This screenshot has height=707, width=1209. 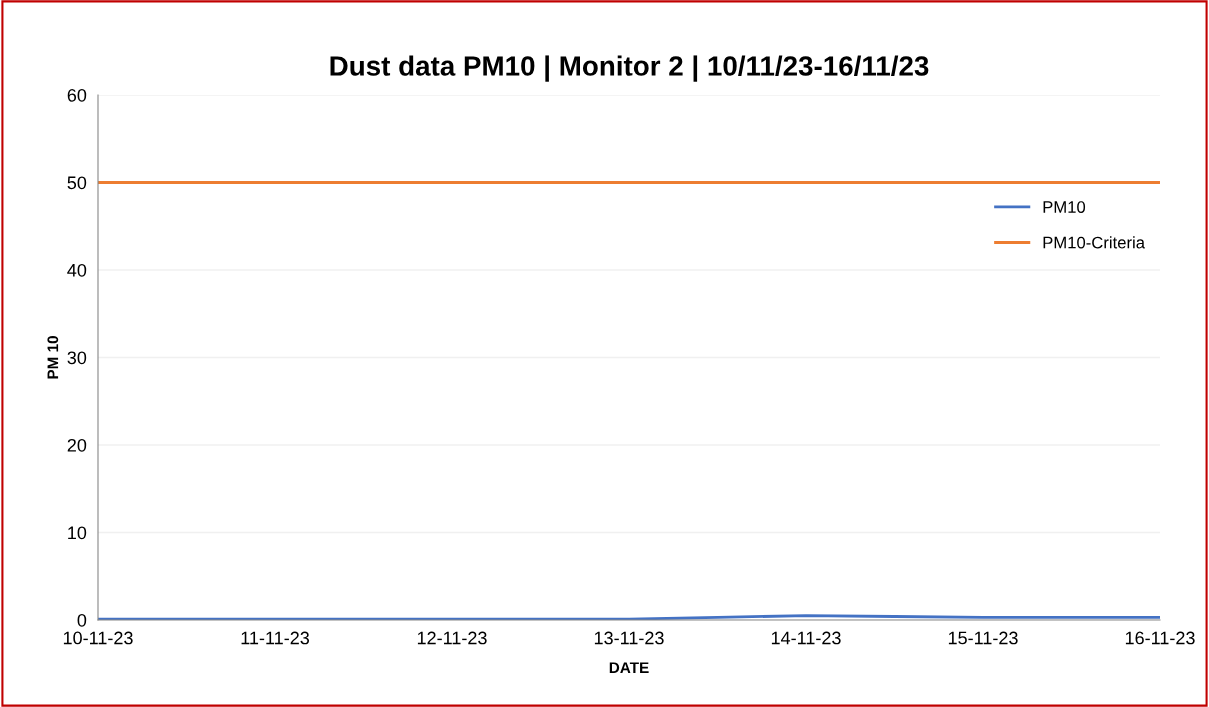 What do you see at coordinates (77, 95) in the screenshot?
I see `y-tick-label: 60` at bounding box center [77, 95].